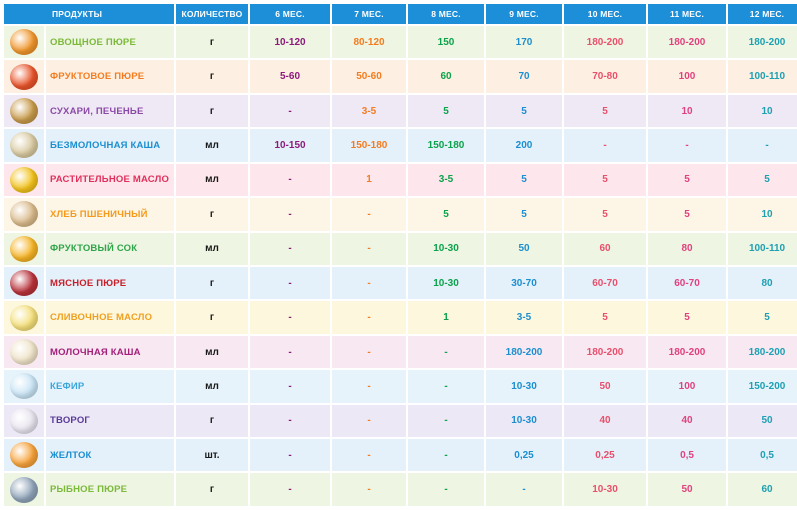 The width and height of the screenshot is (797, 510). I want to click on amount-12-months: 180-200, so click(762, 42).